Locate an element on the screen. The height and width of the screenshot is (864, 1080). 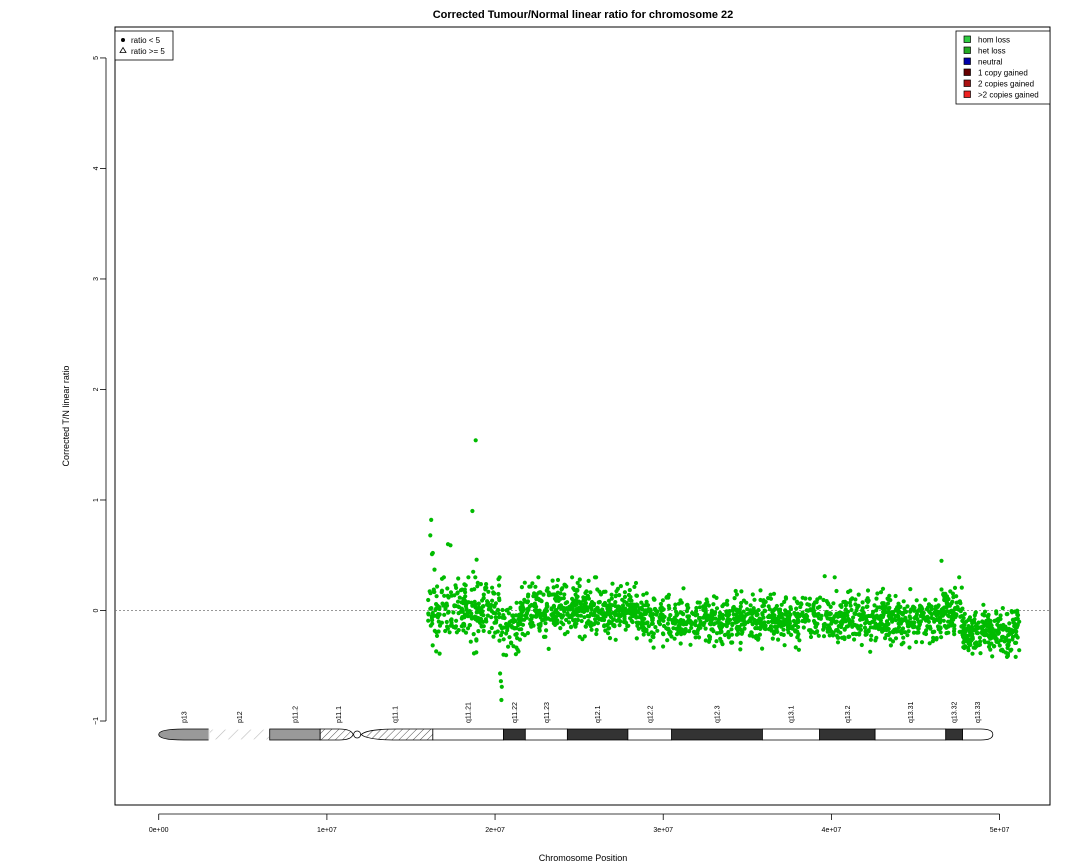
ideogram-band is located at coordinates (597, 734).